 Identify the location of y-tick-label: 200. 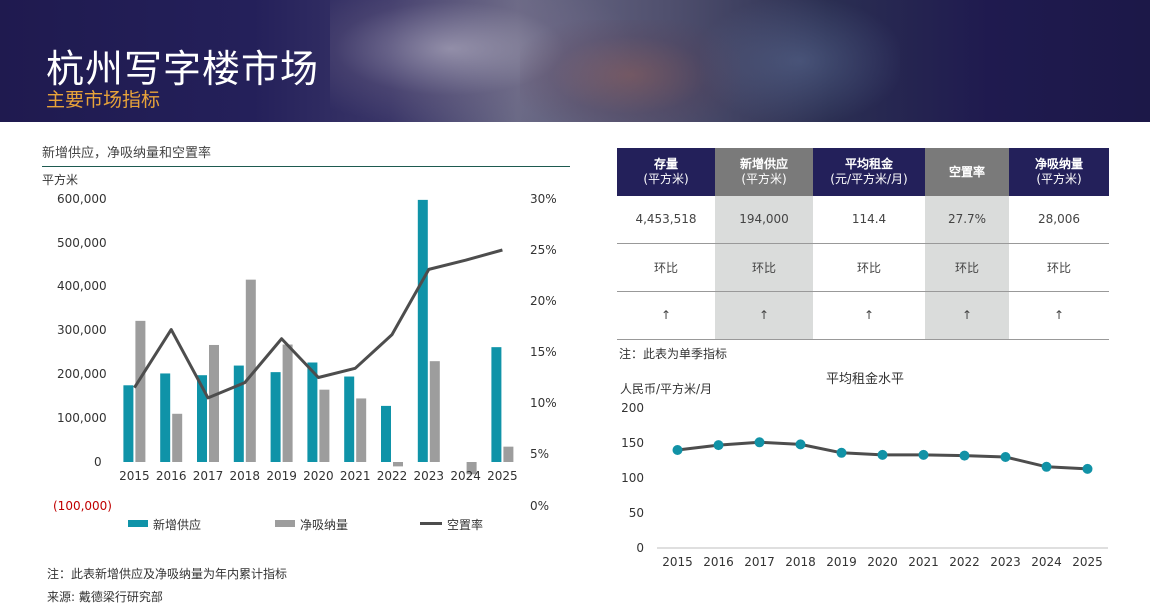
(632, 408).